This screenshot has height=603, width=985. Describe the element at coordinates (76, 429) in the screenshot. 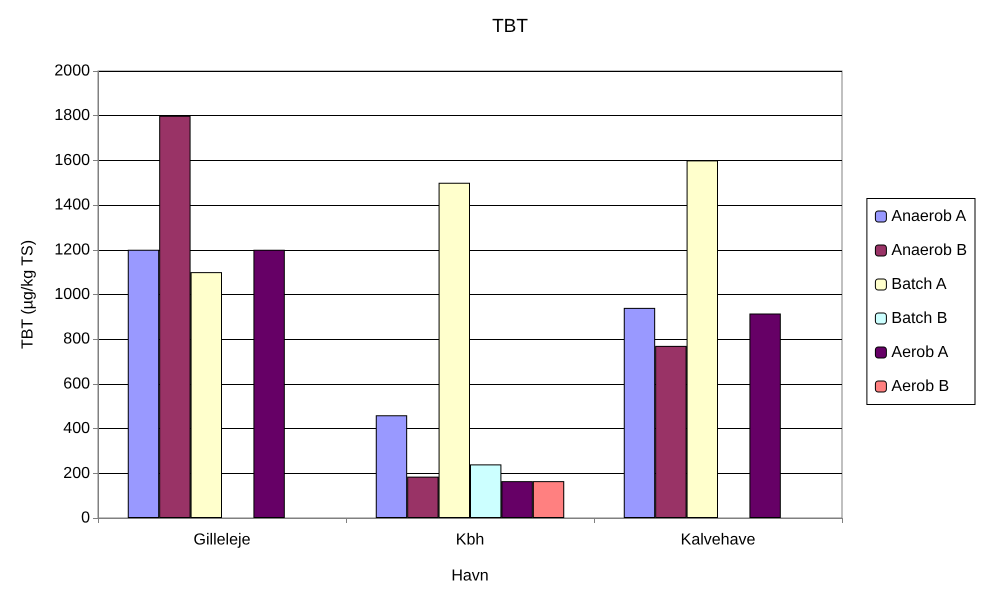

I see `y-tick-label: 400` at that location.